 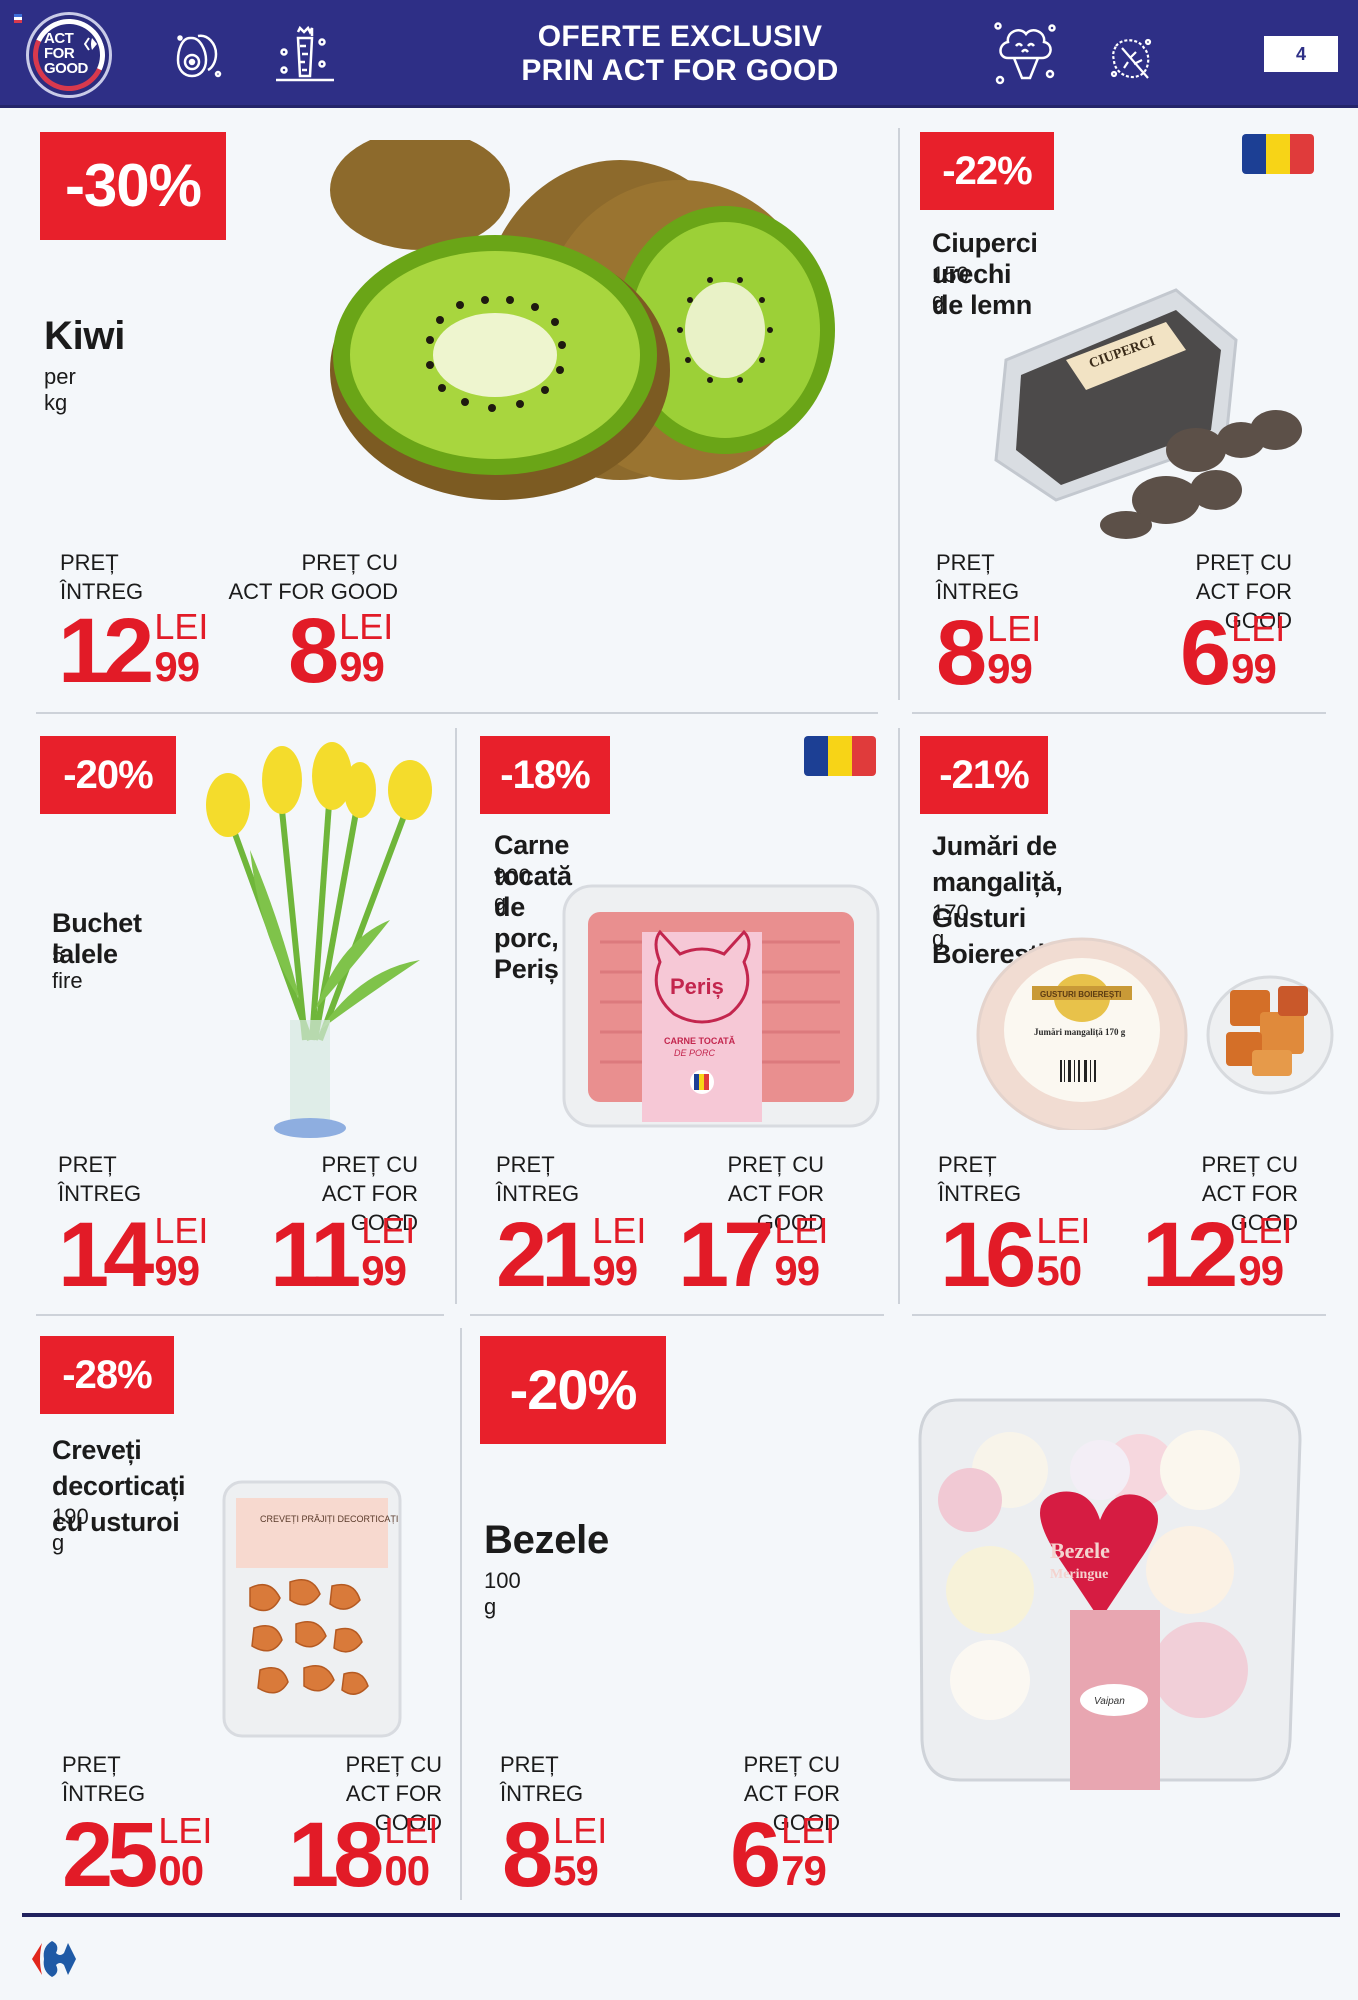 What do you see at coordinates (985, 274) in the screenshot?
I see `product-name: Ciuperci urechi de lemn` at bounding box center [985, 274].